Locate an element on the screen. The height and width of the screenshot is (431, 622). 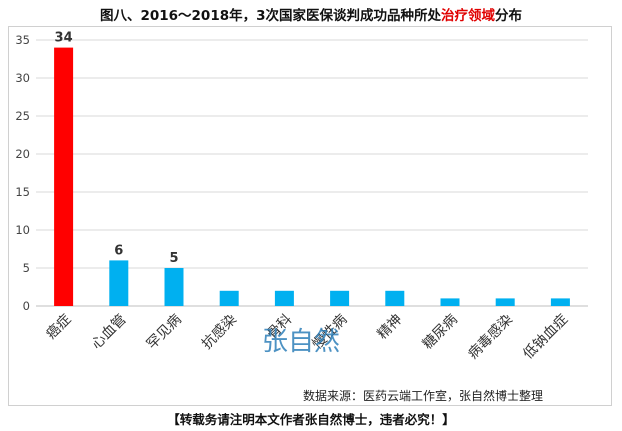
chart-title: 图八、2016～2018年，3次国家医保谈判成功品种所处治疗领域分布 is located at coordinates (311, 14).